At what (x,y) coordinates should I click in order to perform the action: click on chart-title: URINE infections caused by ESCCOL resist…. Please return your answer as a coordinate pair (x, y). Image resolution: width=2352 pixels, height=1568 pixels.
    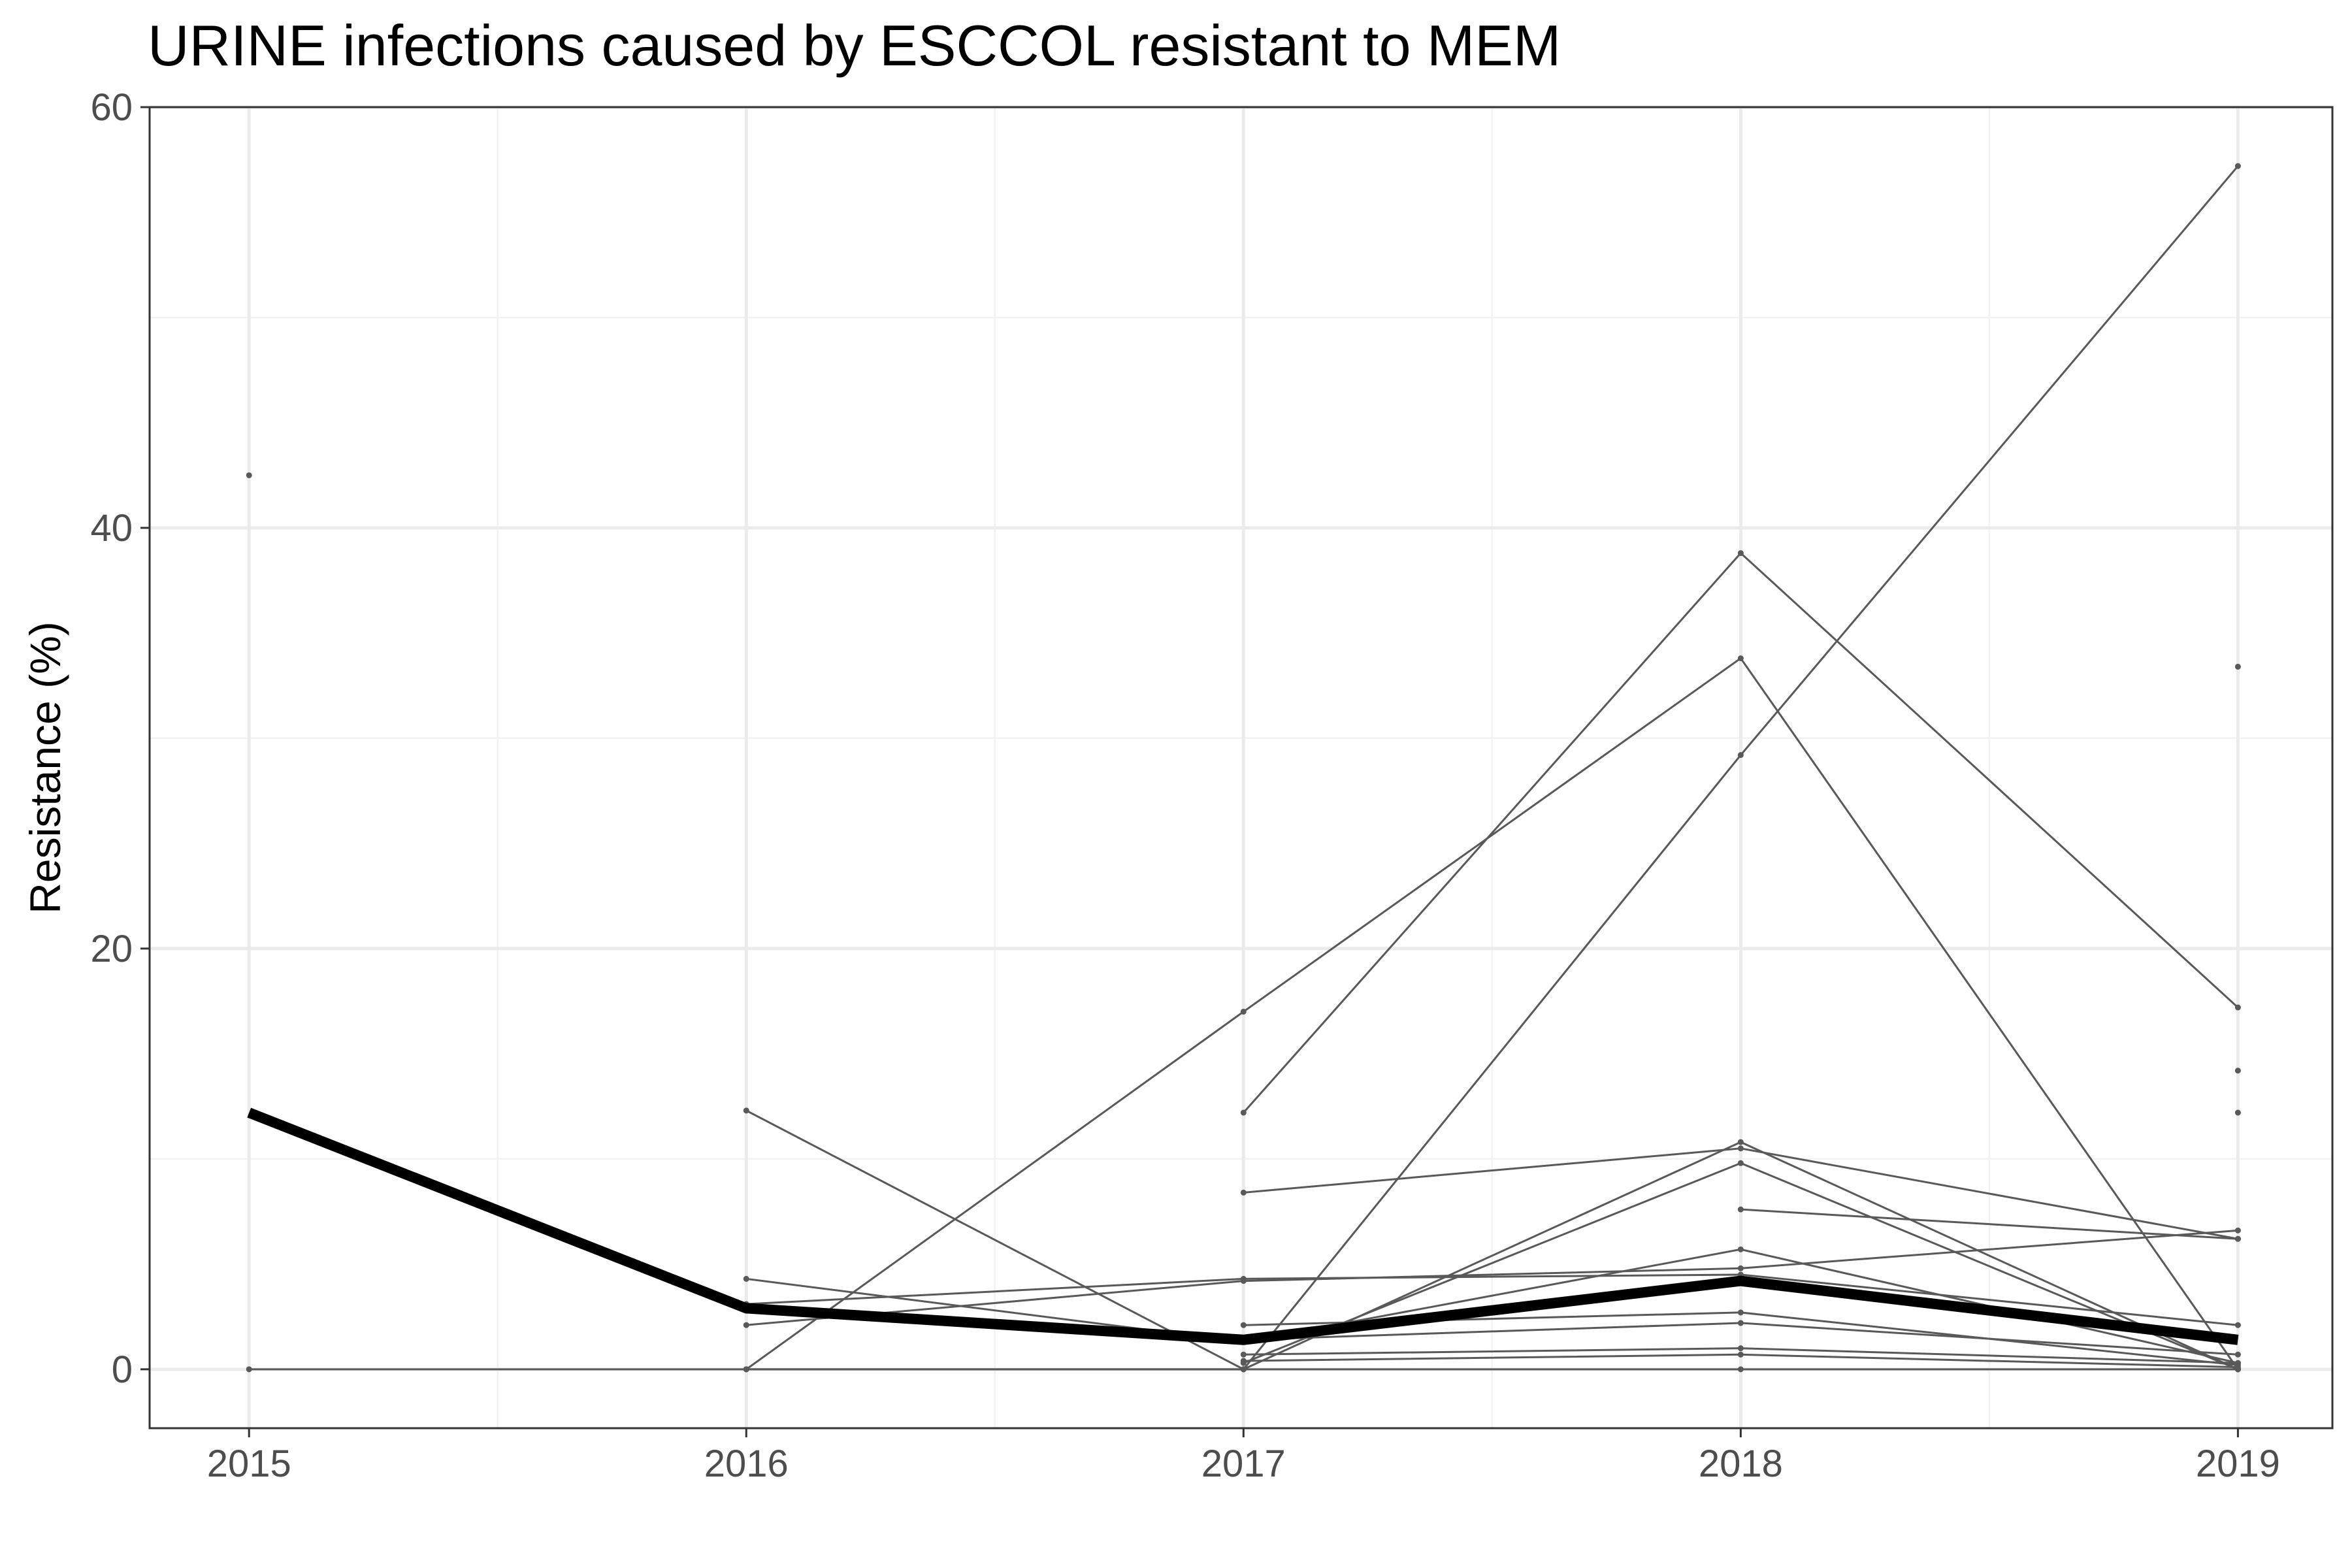
    Looking at the image, I should click on (854, 45).